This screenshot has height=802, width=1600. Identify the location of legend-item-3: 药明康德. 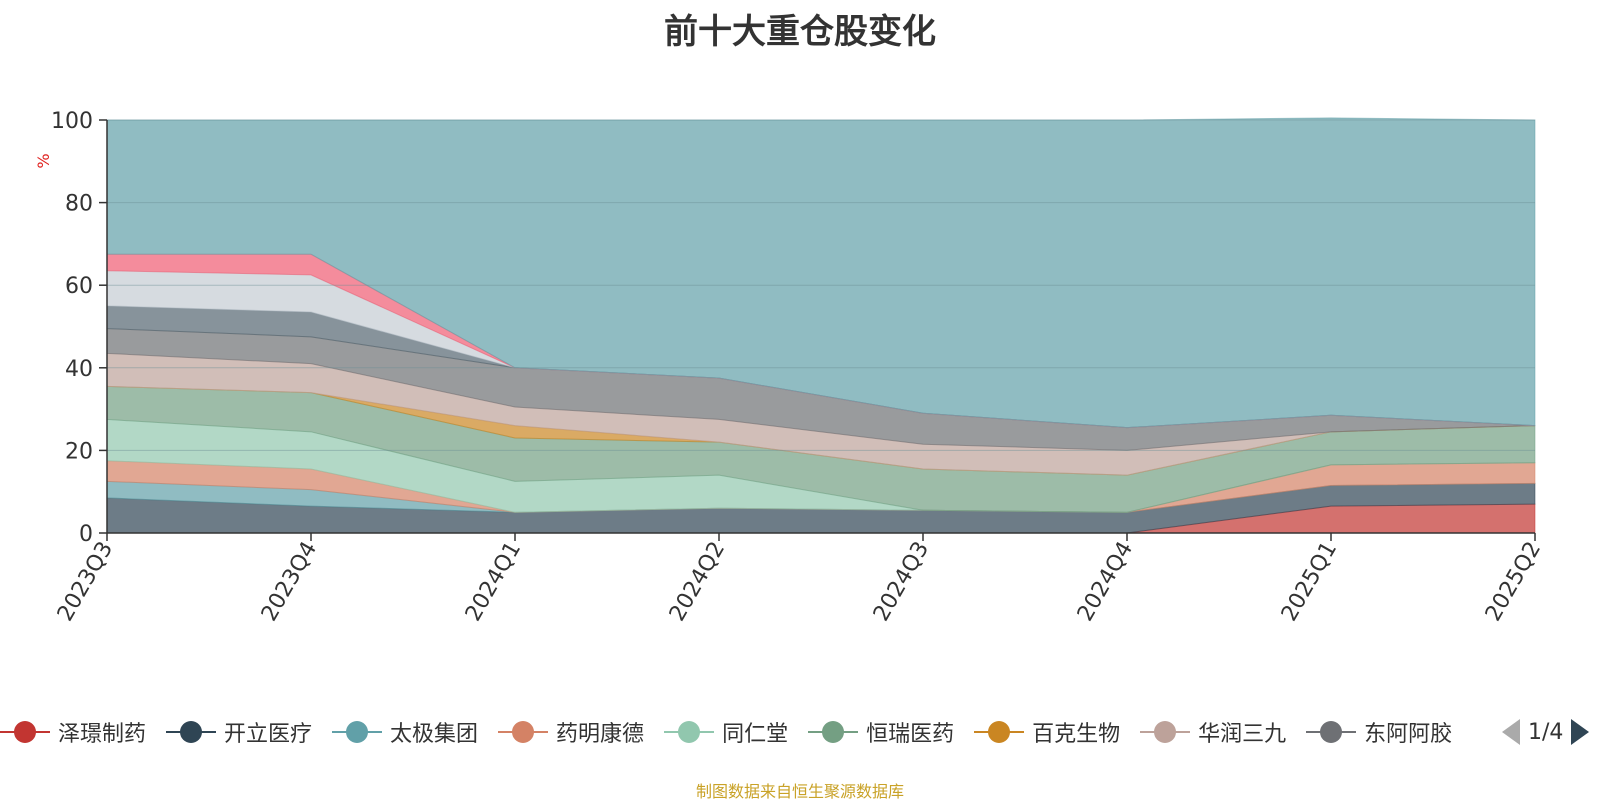
(571, 732).